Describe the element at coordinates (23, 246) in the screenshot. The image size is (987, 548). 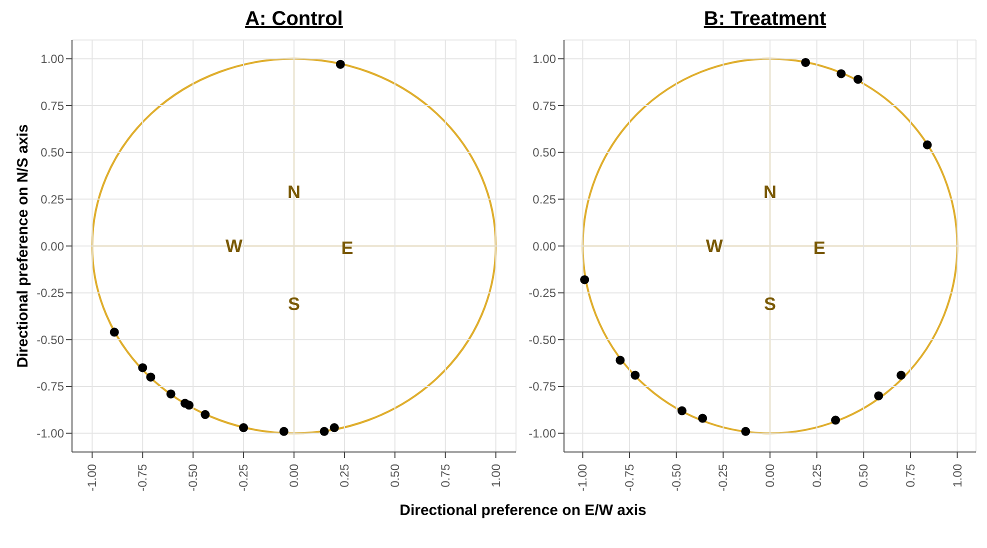
I see `y-axis-title: Directional preference on N/S axis` at that location.